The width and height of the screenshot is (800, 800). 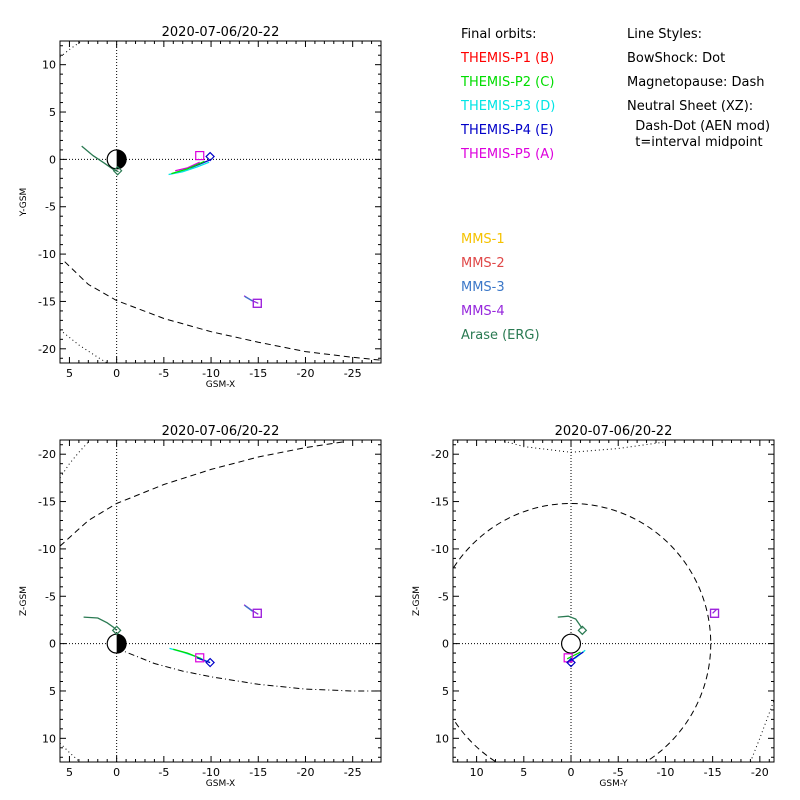 What do you see at coordinates (695, 142) in the screenshot?
I see `style-neutral-sheet-time: t=interval midpoint` at bounding box center [695, 142].